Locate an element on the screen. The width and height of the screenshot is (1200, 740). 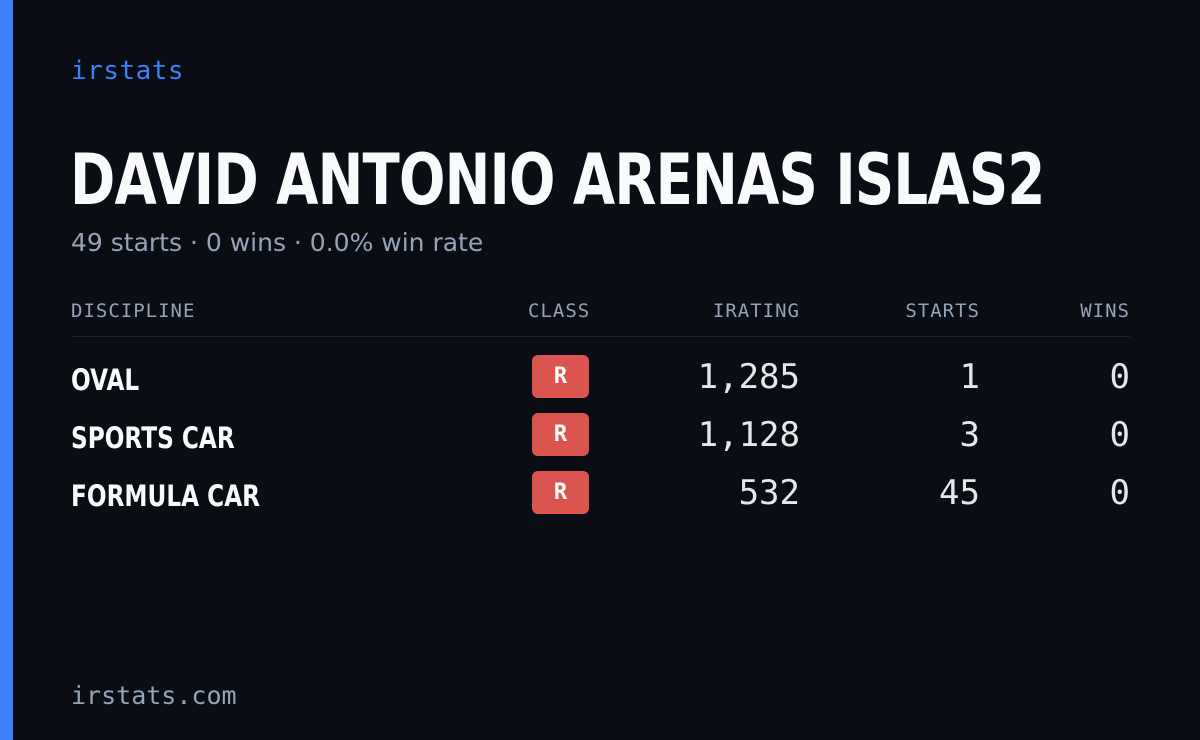
header-irating: IRATING is located at coordinates (756, 311).